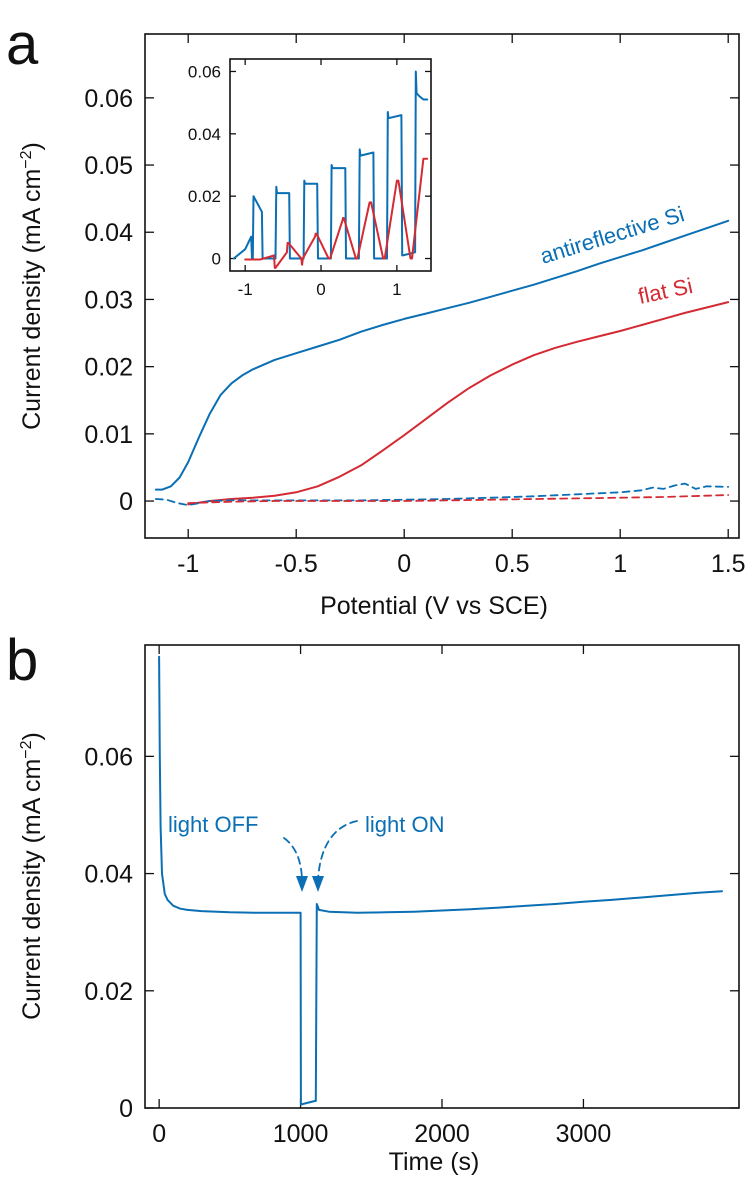  What do you see at coordinates (204, 134) in the screenshot?
I see `inset-y-tick-label: 0.04` at bounding box center [204, 134].